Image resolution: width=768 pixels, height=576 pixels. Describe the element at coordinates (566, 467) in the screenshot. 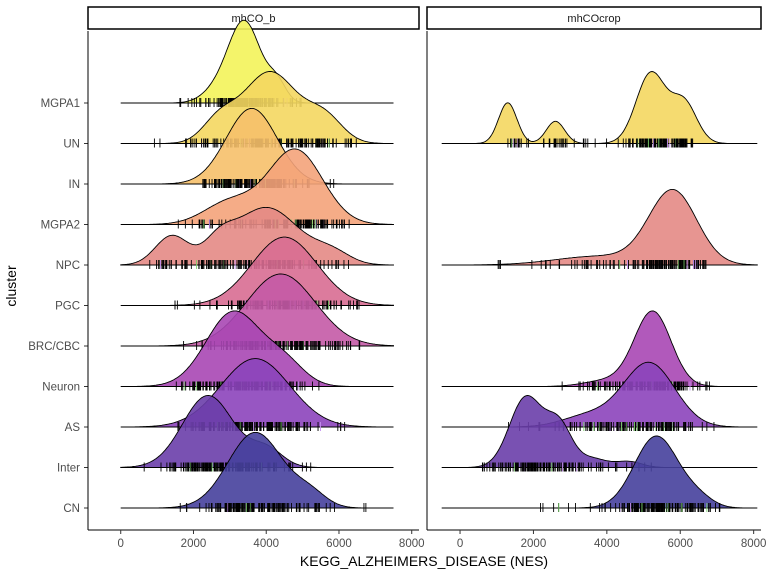

I see `rug-Inter` at that location.